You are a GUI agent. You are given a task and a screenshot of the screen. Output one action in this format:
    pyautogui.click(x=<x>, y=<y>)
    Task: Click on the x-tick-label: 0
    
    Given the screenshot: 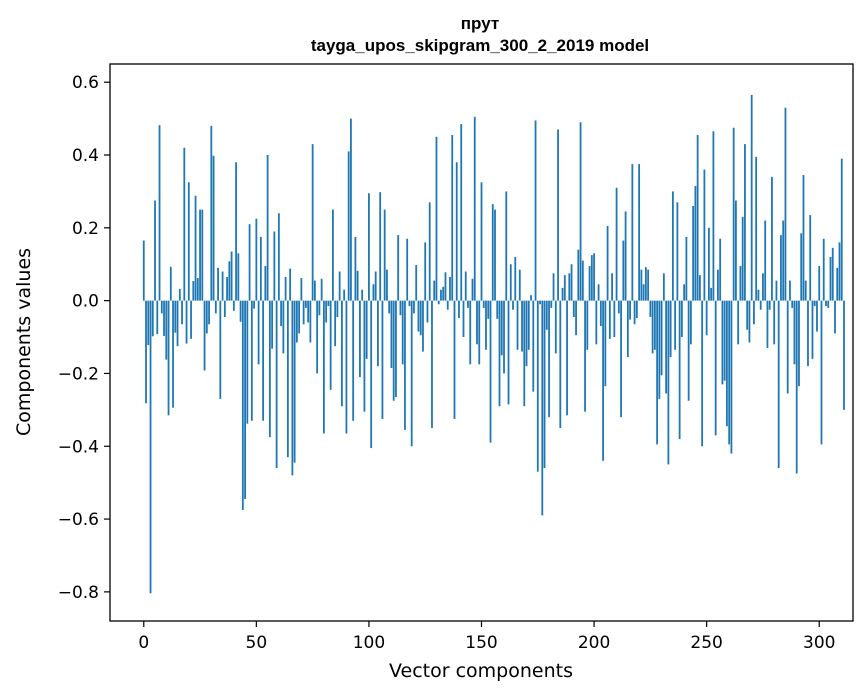 What is the action you would take?
    pyautogui.click(x=143, y=643)
    